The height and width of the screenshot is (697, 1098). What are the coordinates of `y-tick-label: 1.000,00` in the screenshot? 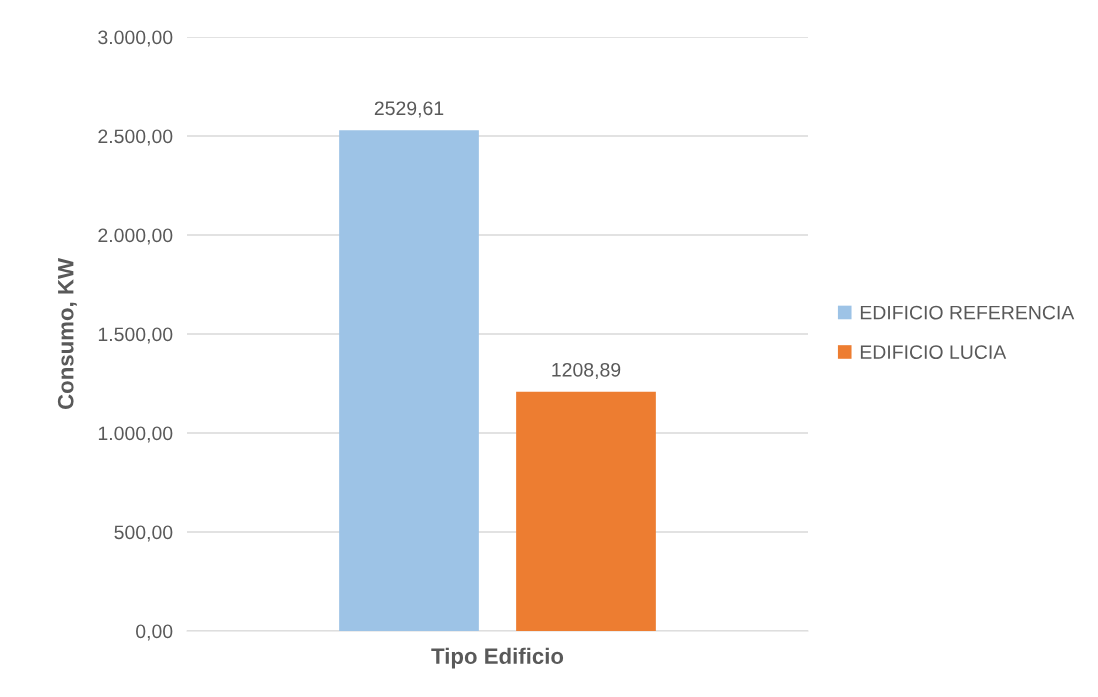 It's located at (135, 434).